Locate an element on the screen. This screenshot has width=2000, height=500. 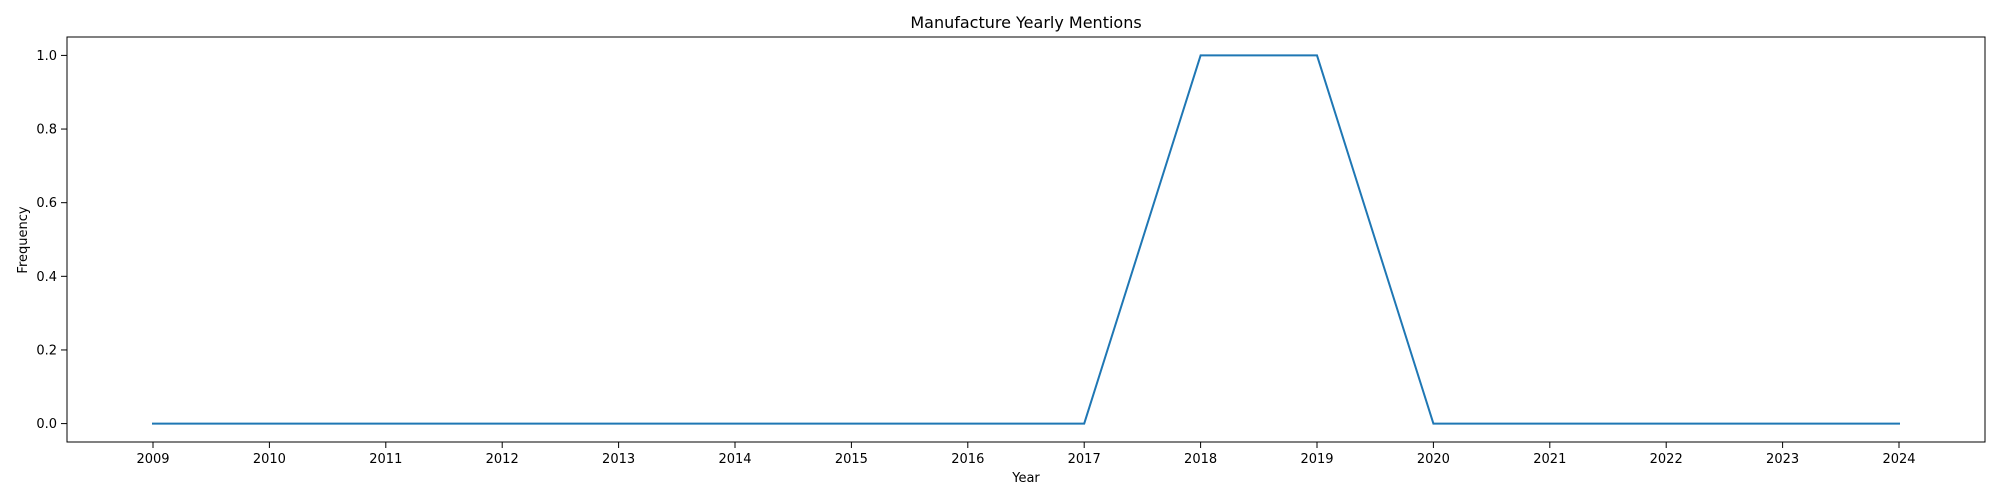
x-tick-label: 2016 is located at coordinates (967, 459).